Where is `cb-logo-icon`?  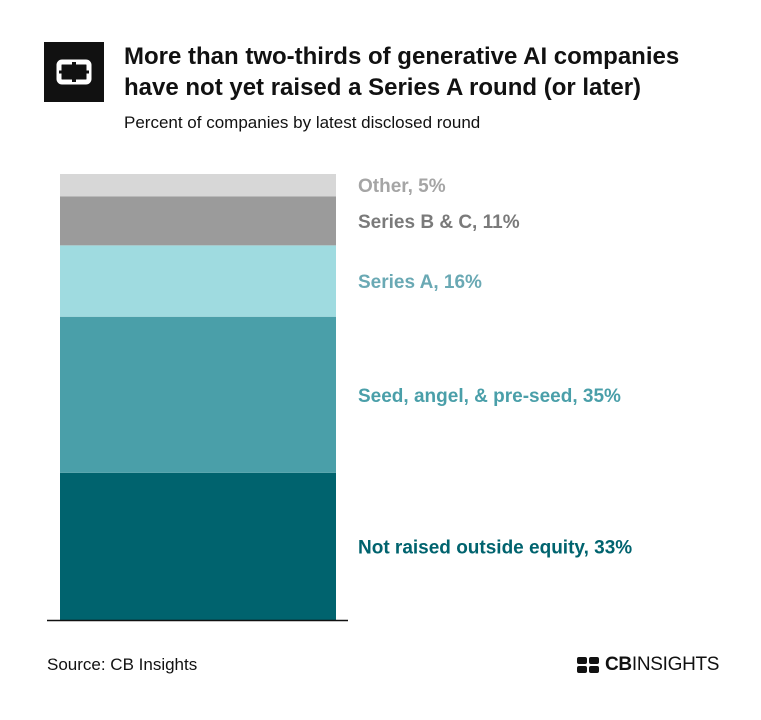
cb-logo-icon is located at coordinates (74, 72).